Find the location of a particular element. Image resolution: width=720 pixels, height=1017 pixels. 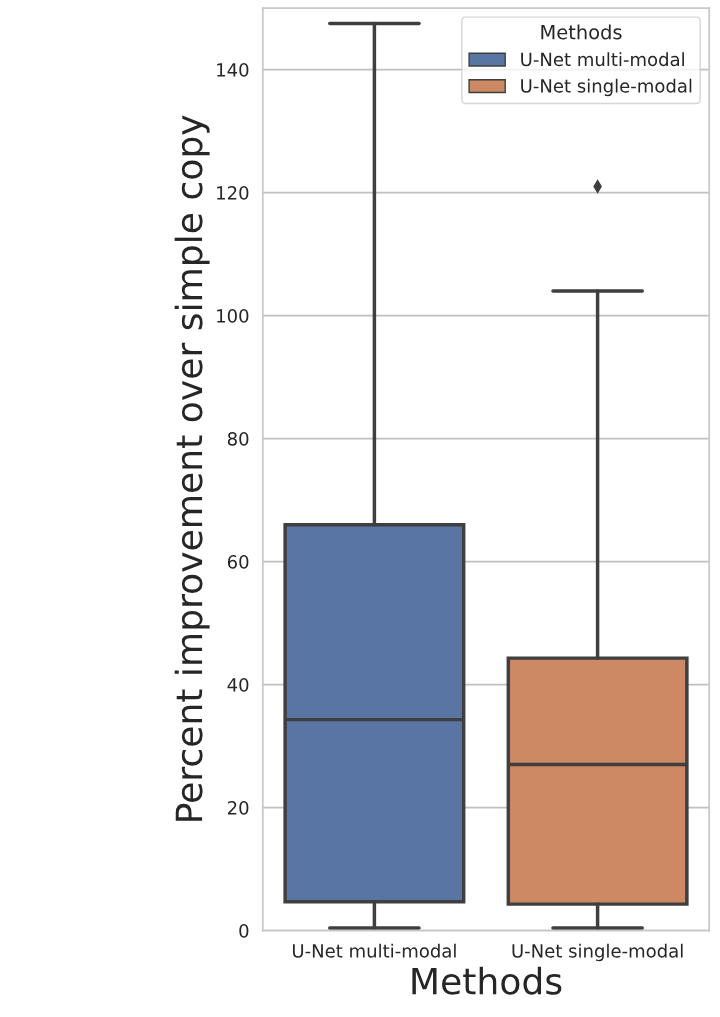

y-tick-label: 20 is located at coordinates (238, 808).